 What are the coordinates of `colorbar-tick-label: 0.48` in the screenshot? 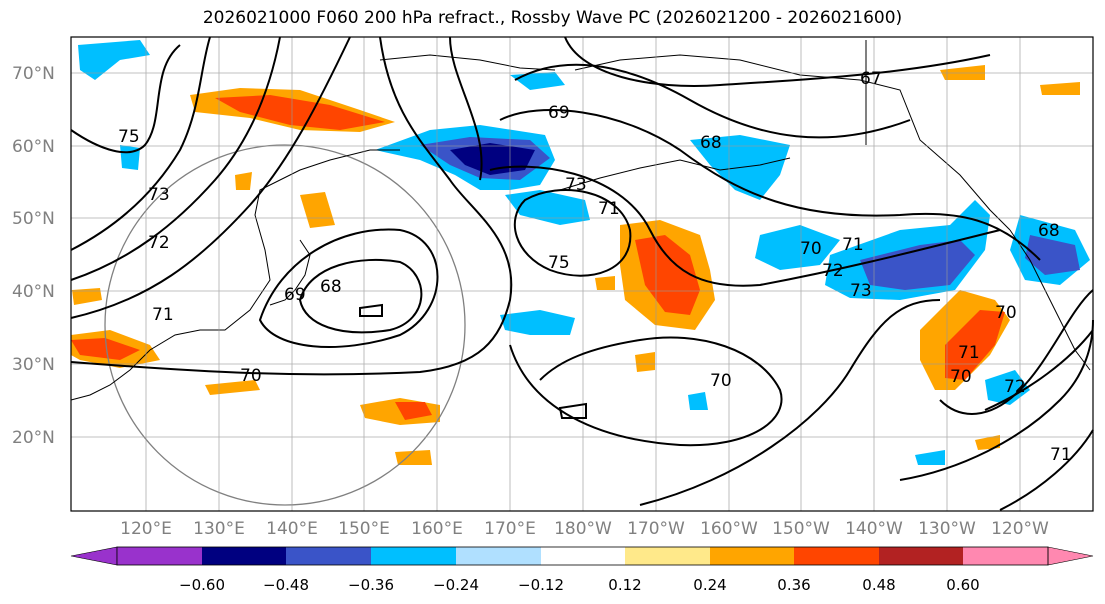 It's located at (878, 585).